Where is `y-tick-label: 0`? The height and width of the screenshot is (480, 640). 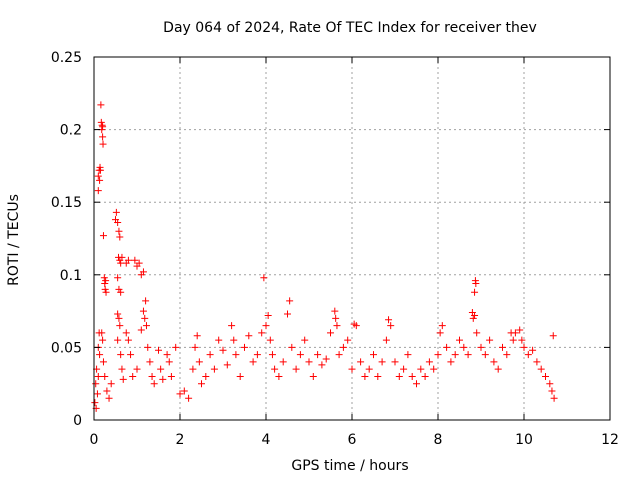 y-tick-label: 0 is located at coordinates (77, 421).